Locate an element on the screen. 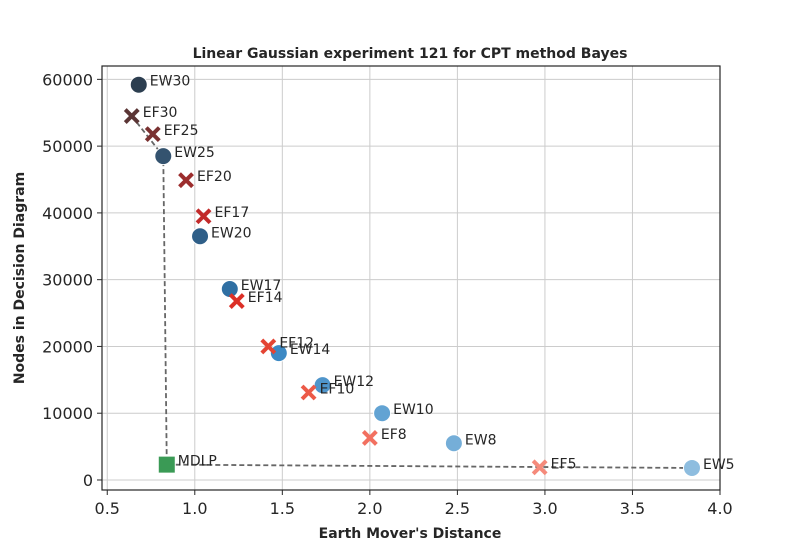  data-point-label: EW5 is located at coordinates (719, 465).